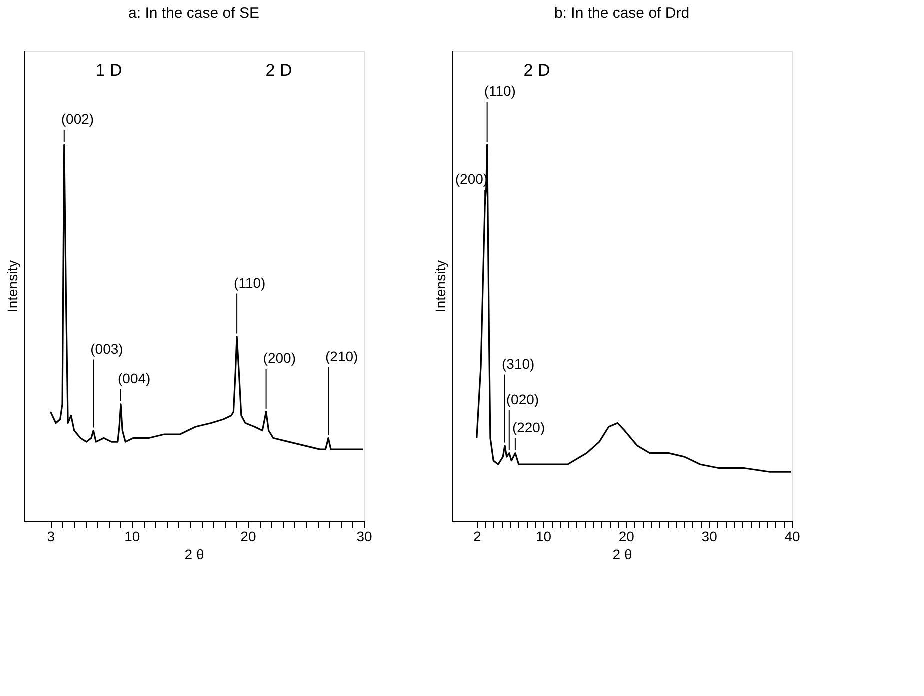 The height and width of the screenshot is (696, 924). What do you see at coordinates (529, 427) in the screenshot?
I see `annotation: (220)` at bounding box center [529, 427].